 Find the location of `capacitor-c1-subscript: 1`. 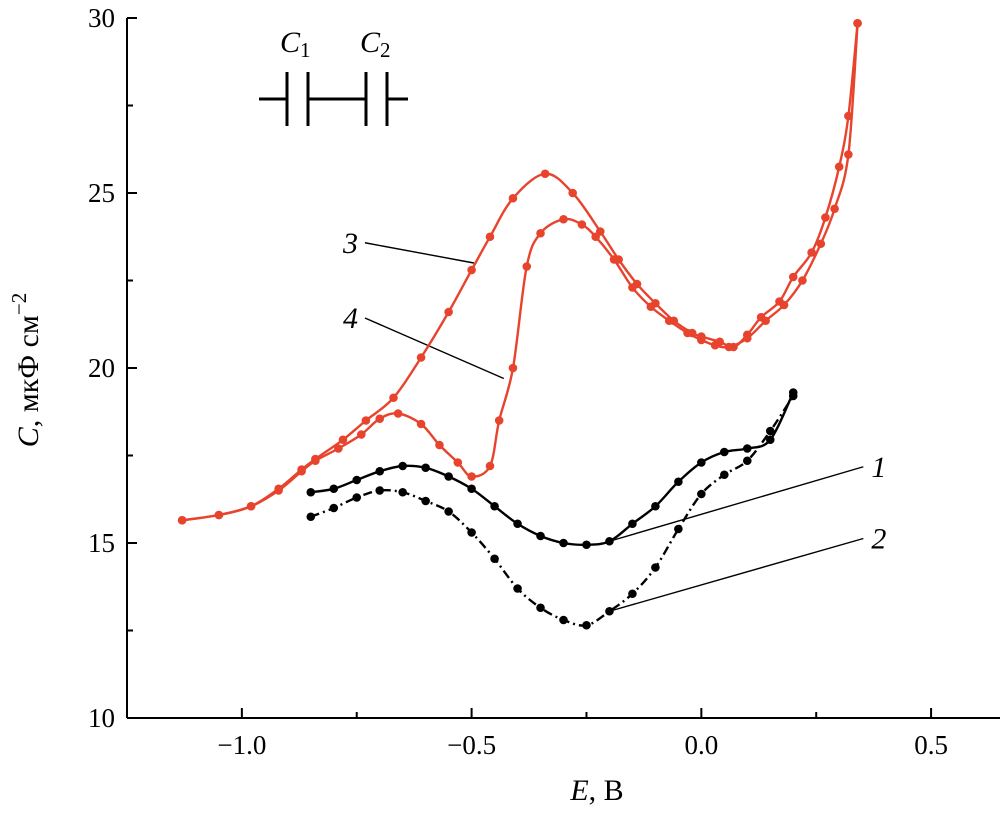

capacitor-c1-subscript: 1 is located at coordinates (305, 50).